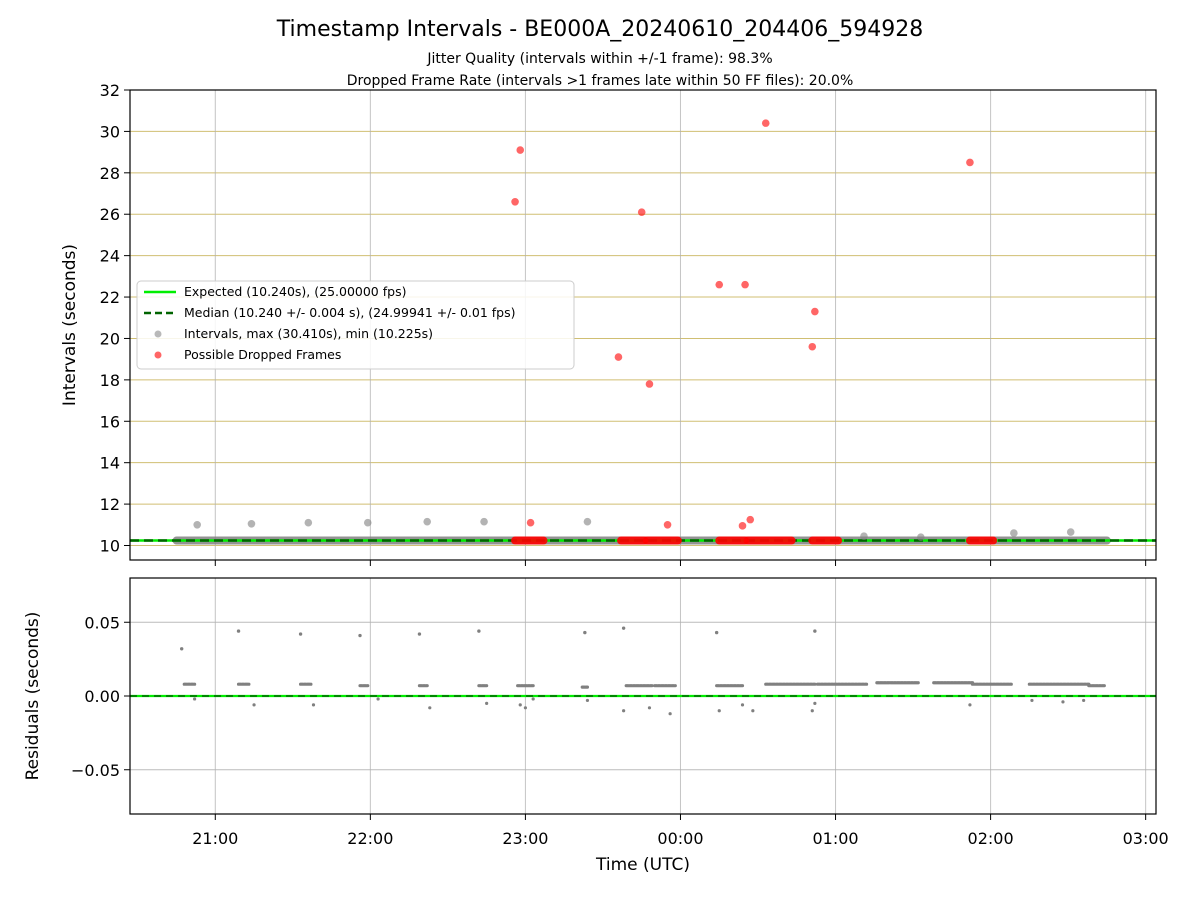 This screenshot has height=900, width=1200. I want to click on y-tick-label: 32, so click(110, 90).